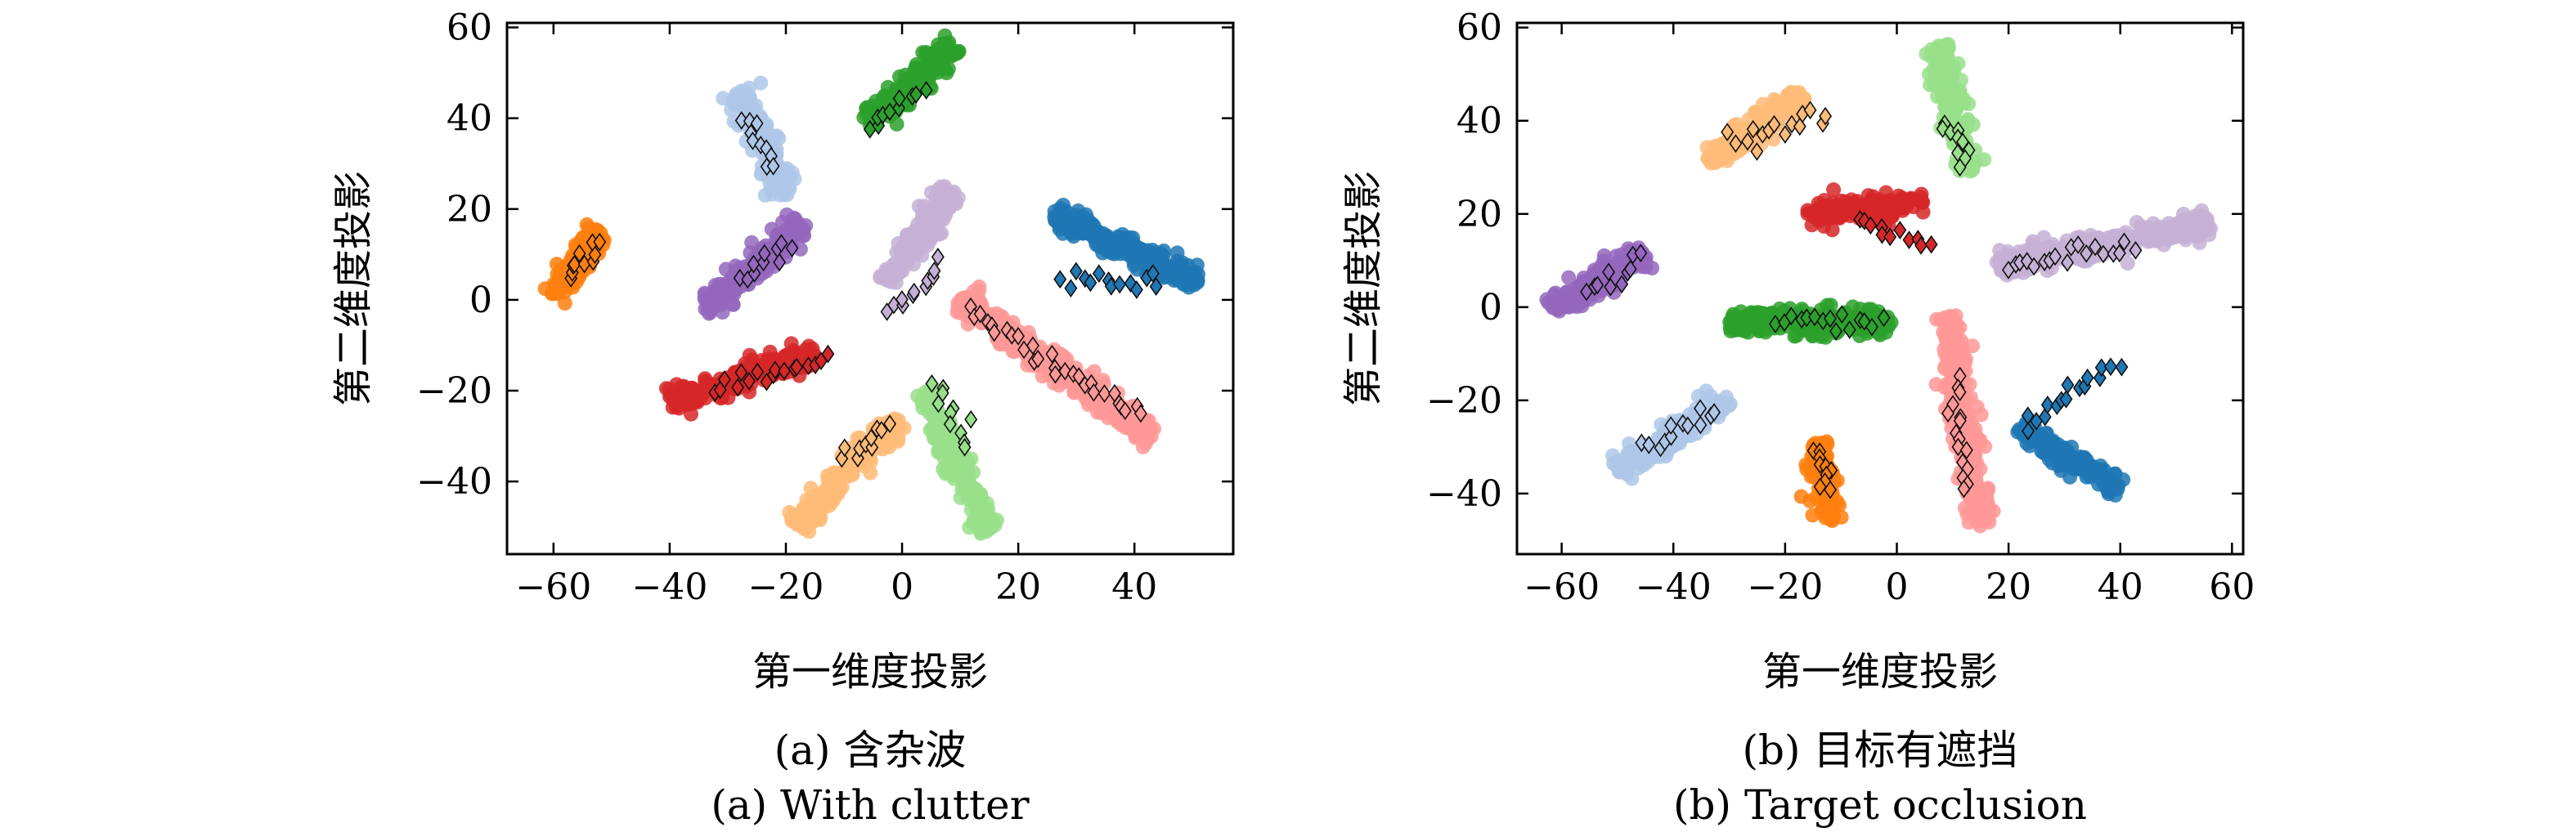 Image resolution: width=2576 pixels, height=832 pixels. I want to click on x-tick-label: −40, so click(669, 587).